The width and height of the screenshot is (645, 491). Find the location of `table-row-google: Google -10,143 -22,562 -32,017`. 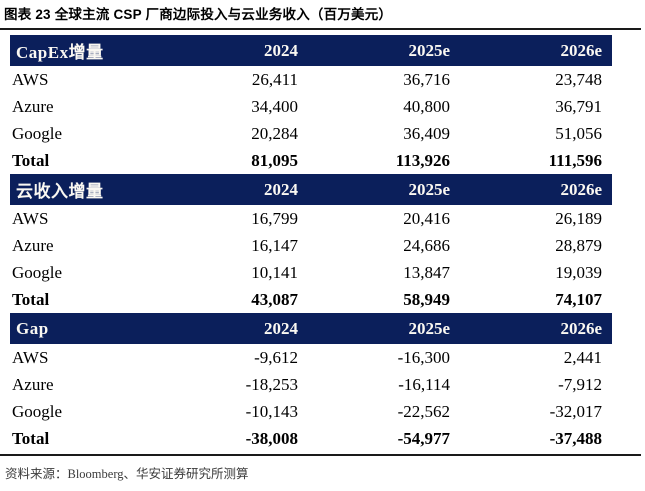

table-row-google: Google -10,143 -22,562 -32,017 is located at coordinates (311, 411).